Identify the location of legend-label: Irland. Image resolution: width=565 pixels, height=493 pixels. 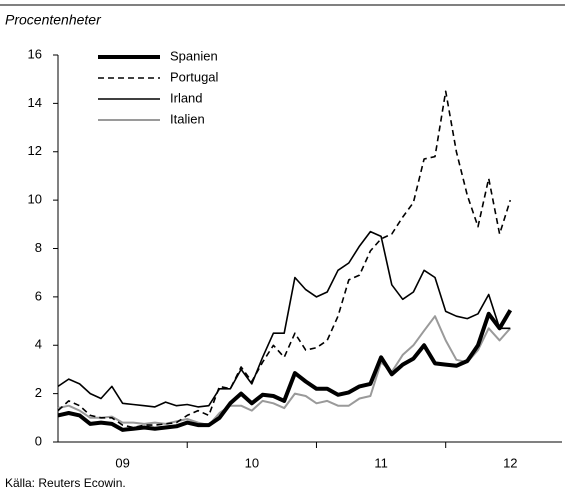
(186, 97).